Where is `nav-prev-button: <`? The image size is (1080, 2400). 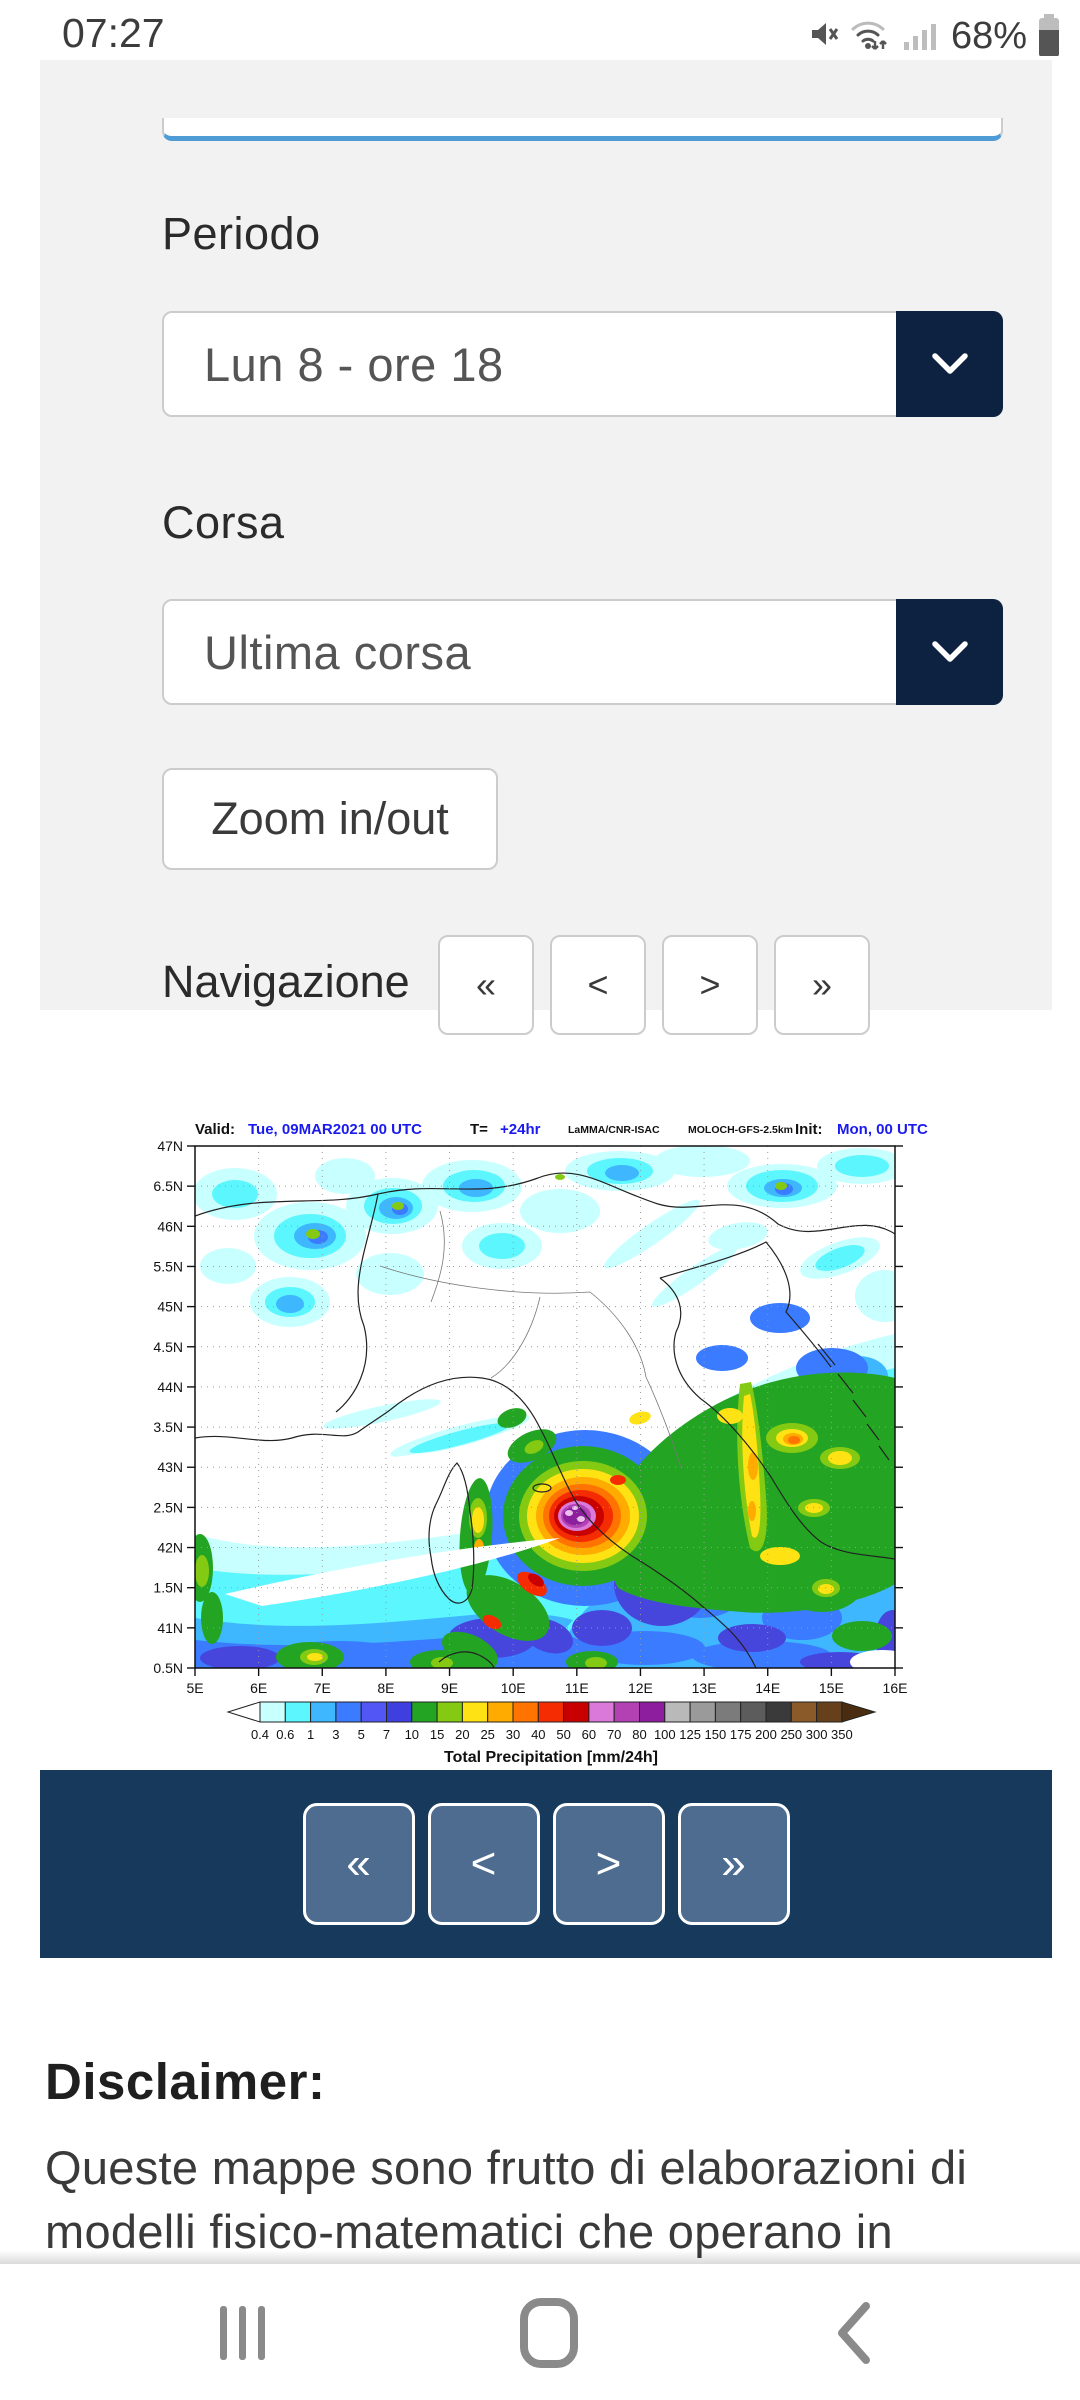 nav-prev-button: < is located at coordinates (598, 985).